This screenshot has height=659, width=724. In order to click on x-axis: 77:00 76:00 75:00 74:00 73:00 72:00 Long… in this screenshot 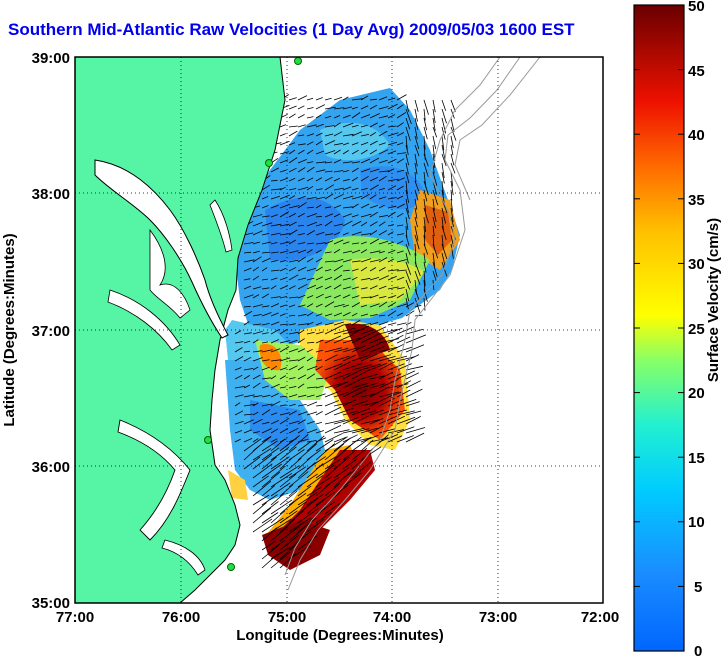, I will do `click(337, 626)`.